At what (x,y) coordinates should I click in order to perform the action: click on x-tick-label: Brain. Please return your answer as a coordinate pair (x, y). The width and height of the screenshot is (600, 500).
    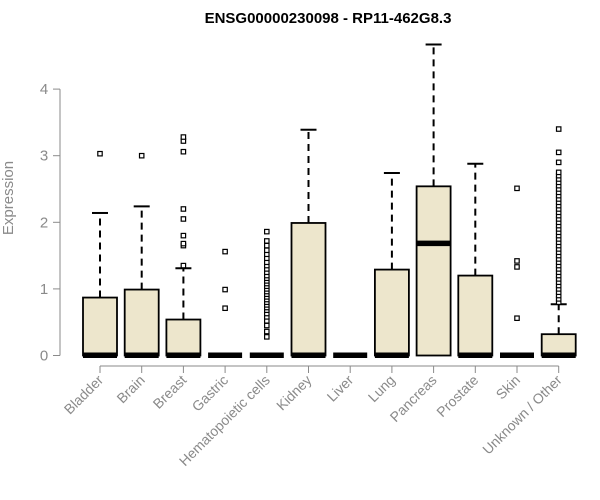
    Looking at the image, I should click on (130, 389).